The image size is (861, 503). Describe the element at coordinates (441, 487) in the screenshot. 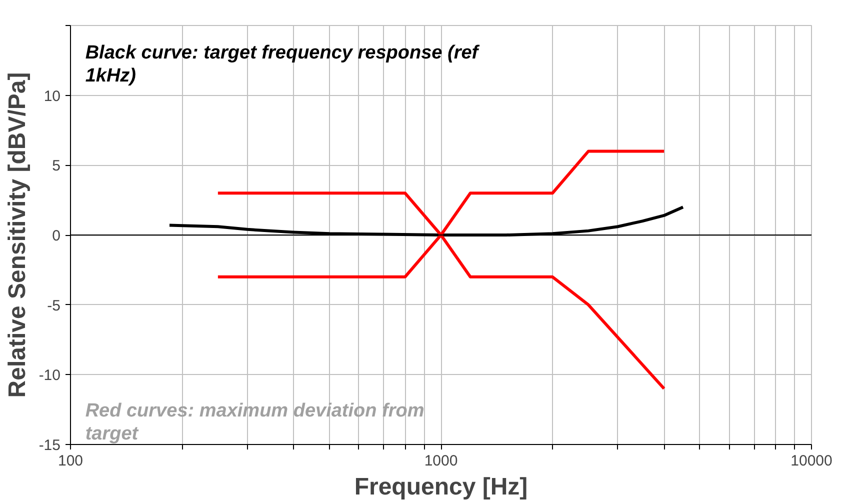

I see `x-axis-title: Frequency [Hz]` at that location.